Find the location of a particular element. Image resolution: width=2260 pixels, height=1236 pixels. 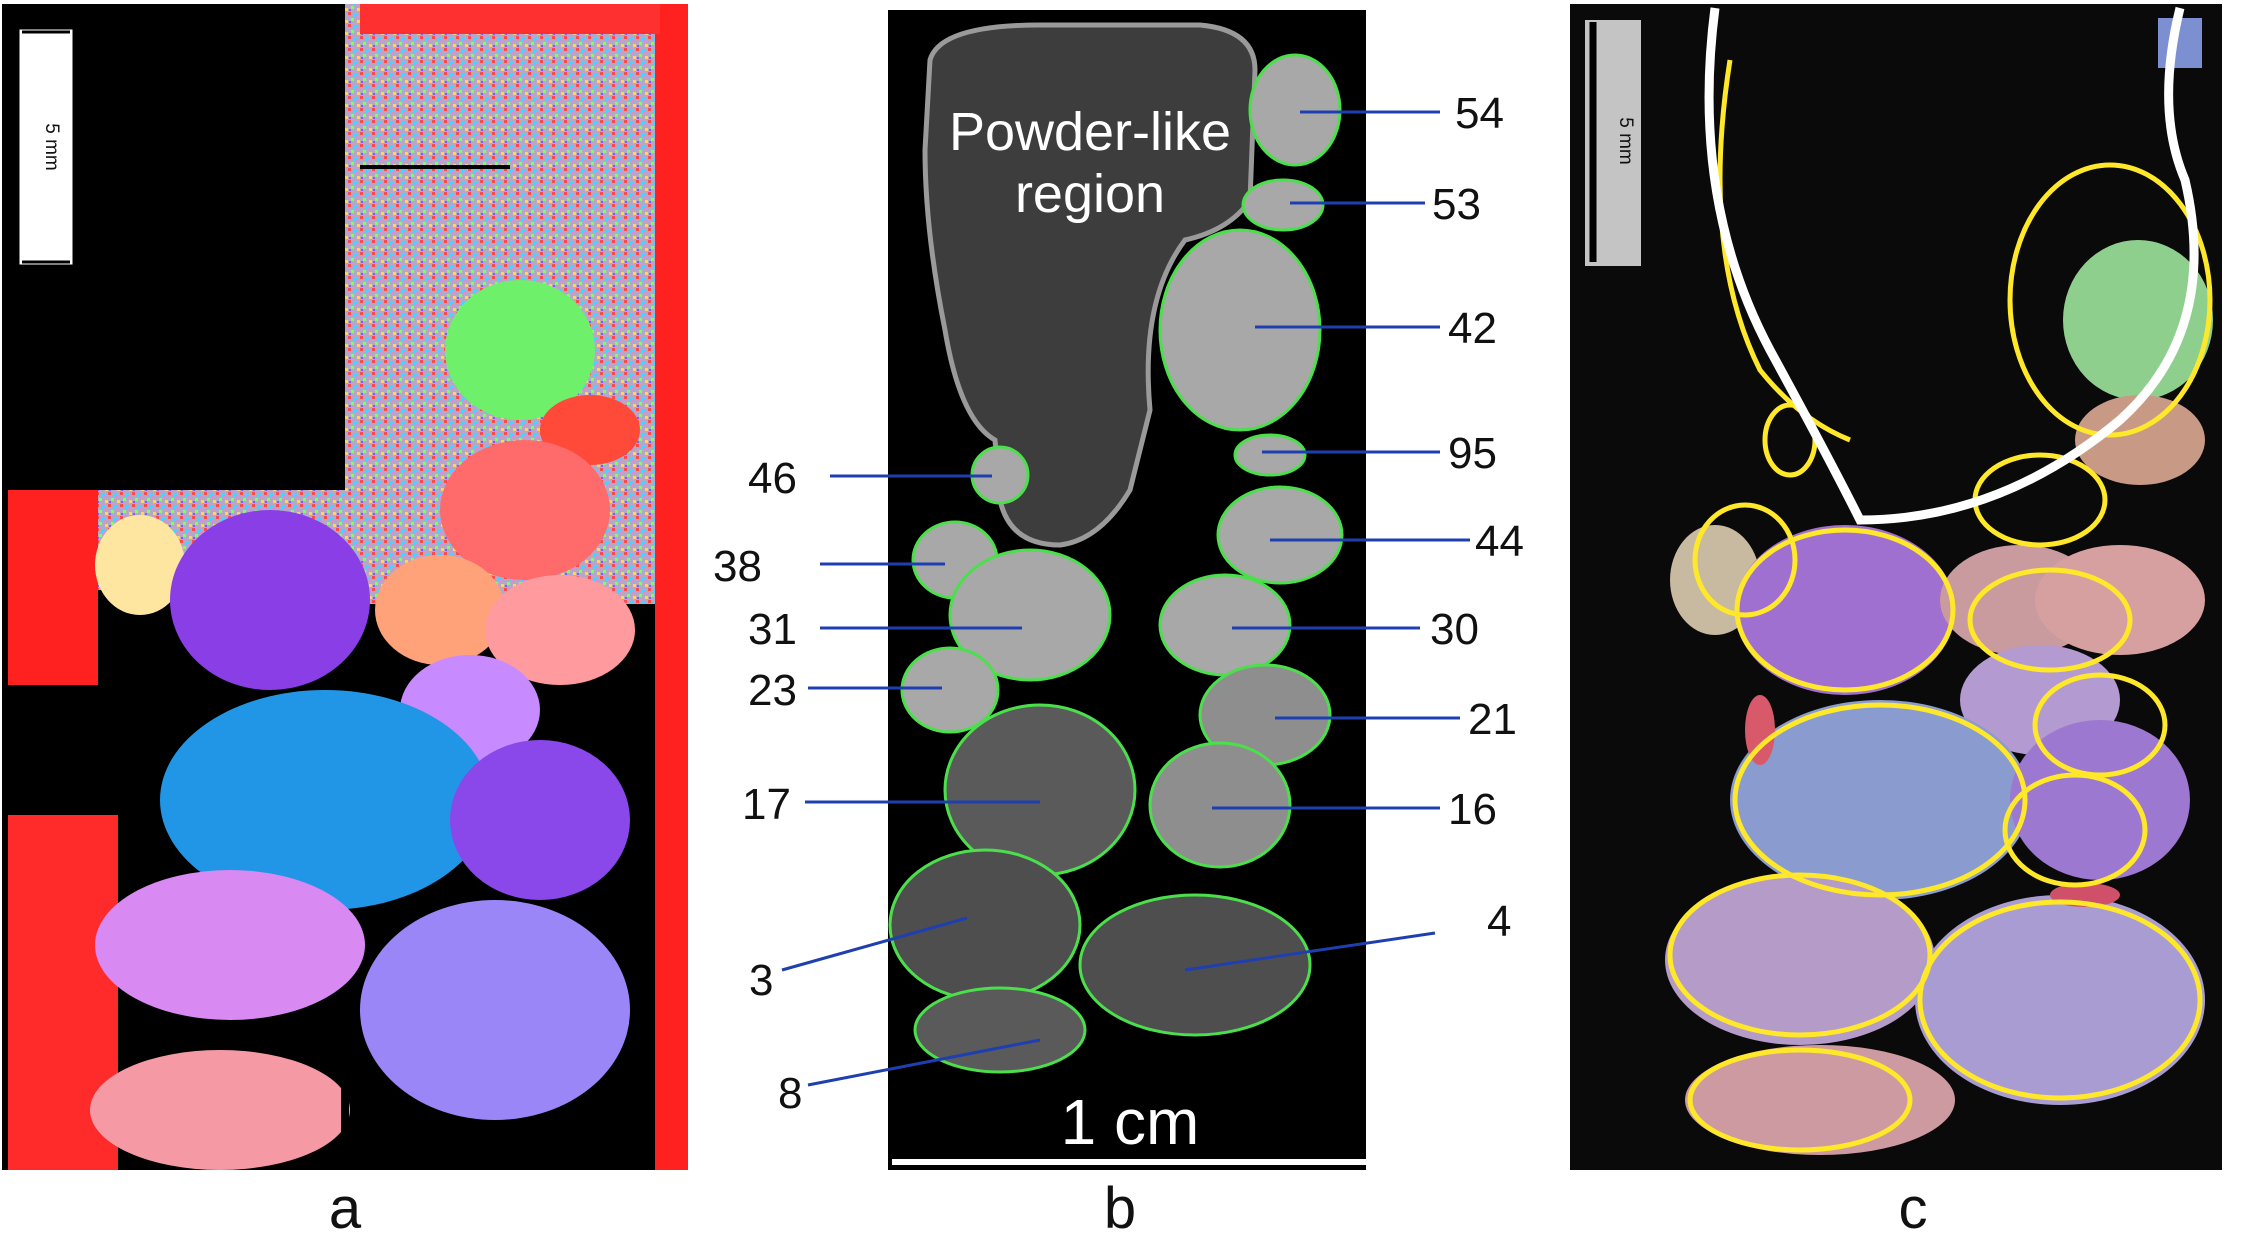

grain-label-8: 8 is located at coordinates (790, 1093).